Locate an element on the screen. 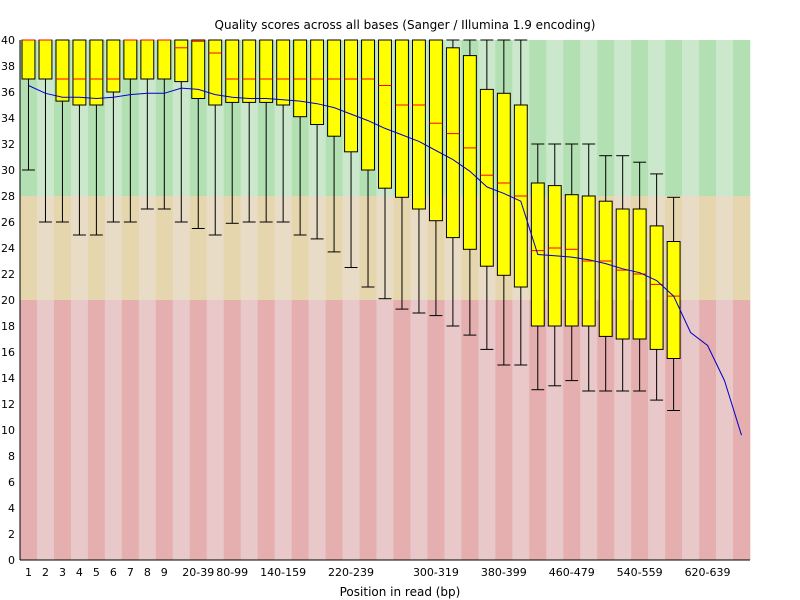 This screenshot has width=800, height=600. x-tick-3: 4 is located at coordinates (79, 572).